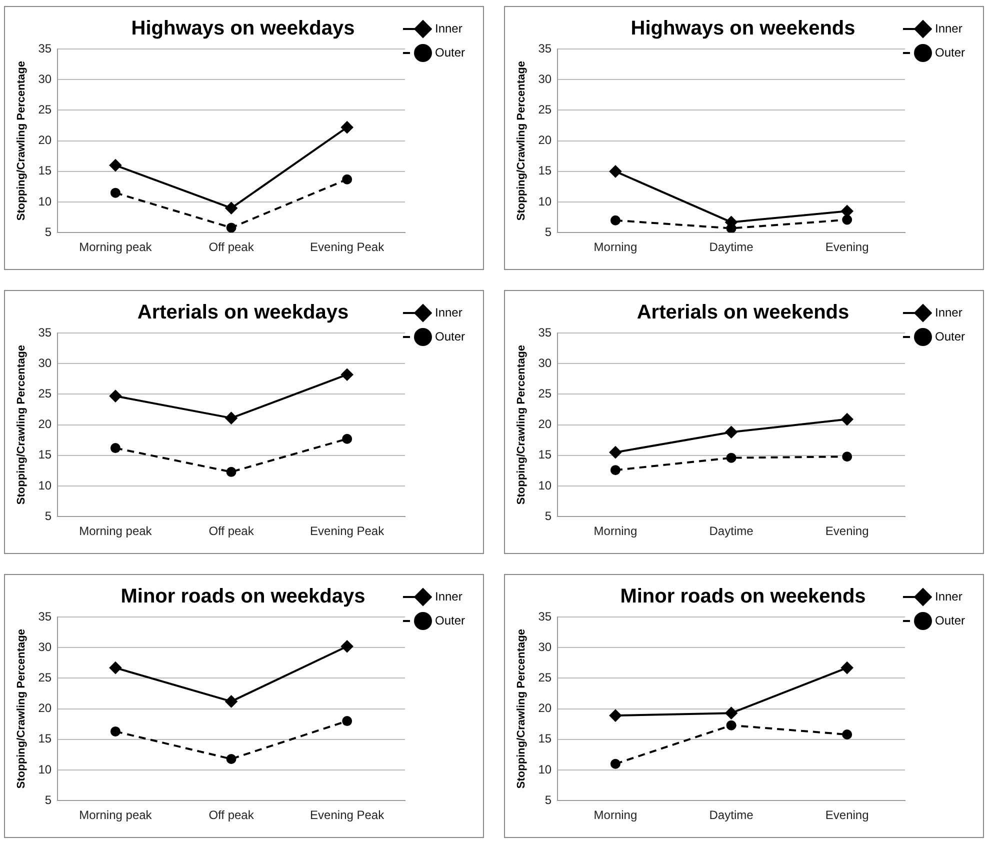 The image size is (989, 848). I want to click on chart-title: Arterials on weekends, so click(743, 313).